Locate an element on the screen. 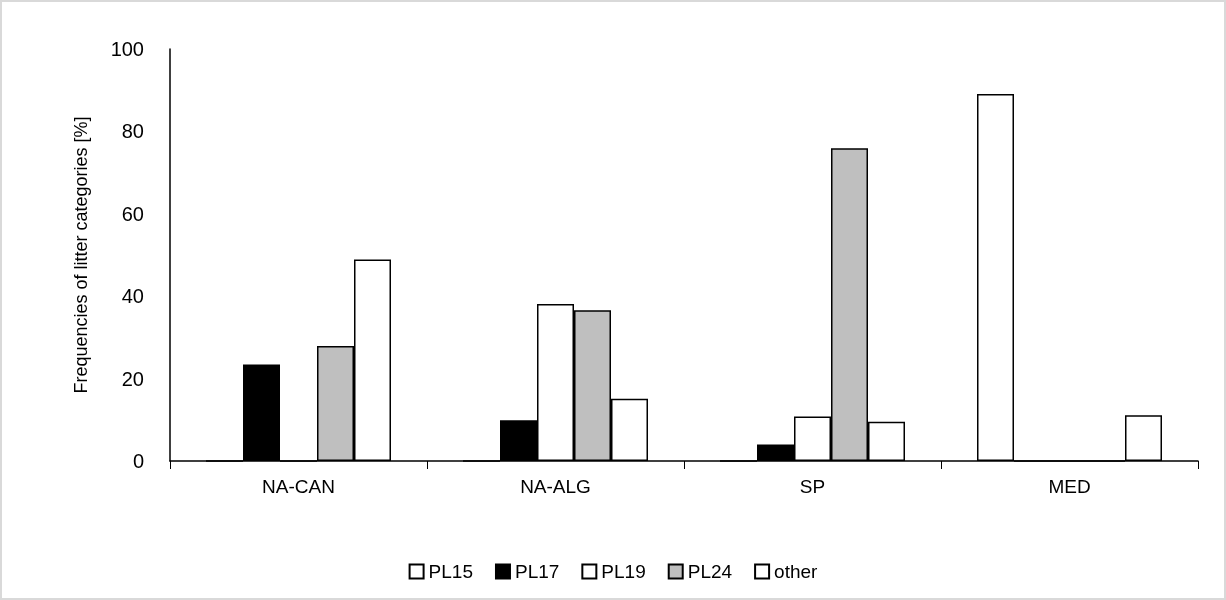  legend-label: other is located at coordinates (796, 571).